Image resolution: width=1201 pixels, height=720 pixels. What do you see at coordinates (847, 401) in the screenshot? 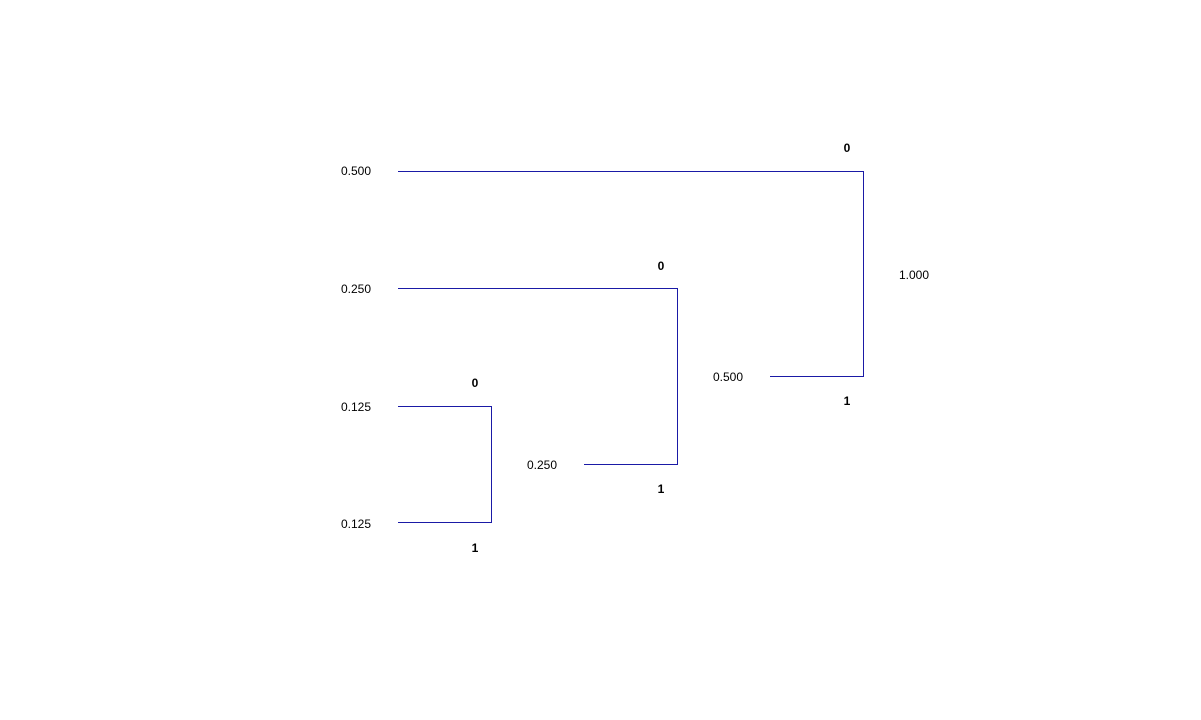
I see `root-lower-bit: 1` at bounding box center [847, 401].